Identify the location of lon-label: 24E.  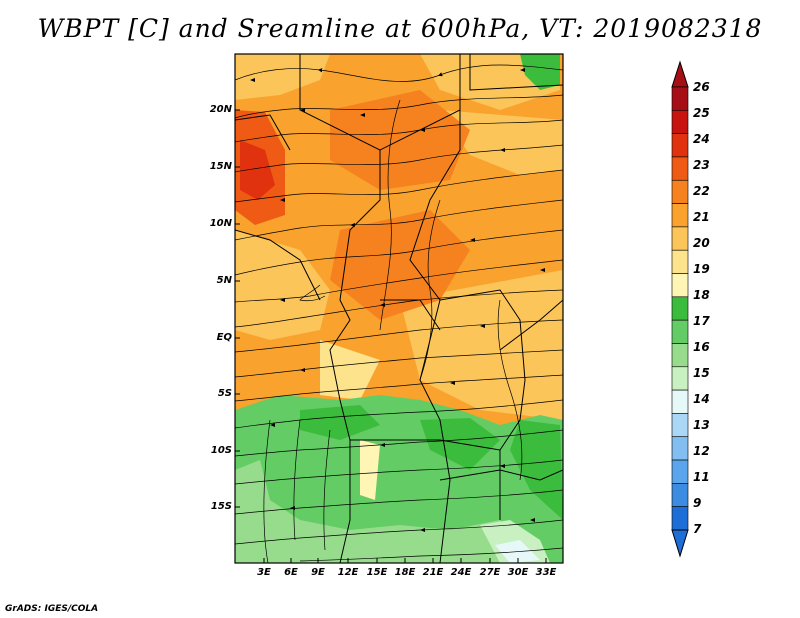
(461, 572).